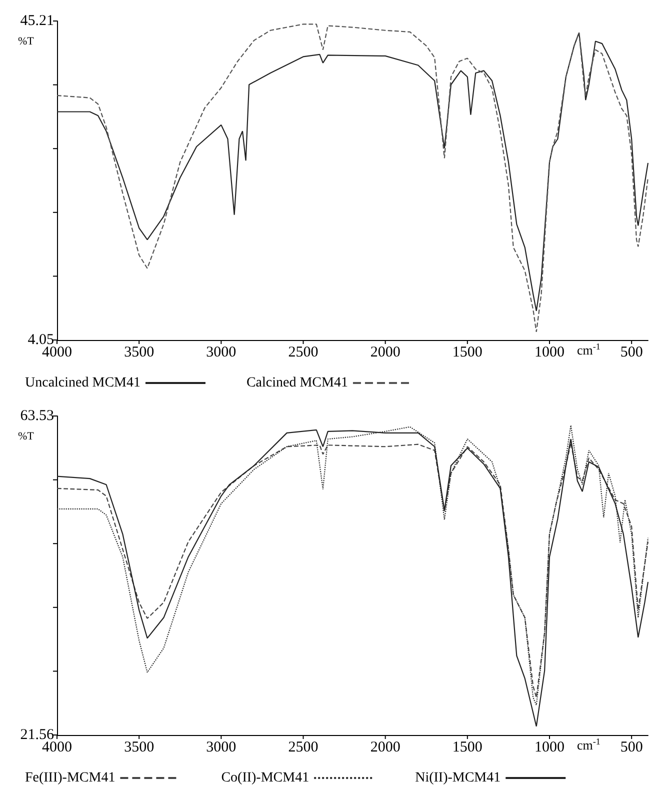 This screenshot has width=650, height=791. What do you see at coordinates (458, 778) in the screenshot?
I see `legend-label: Ni(II)-MCM41` at bounding box center [458, 778].